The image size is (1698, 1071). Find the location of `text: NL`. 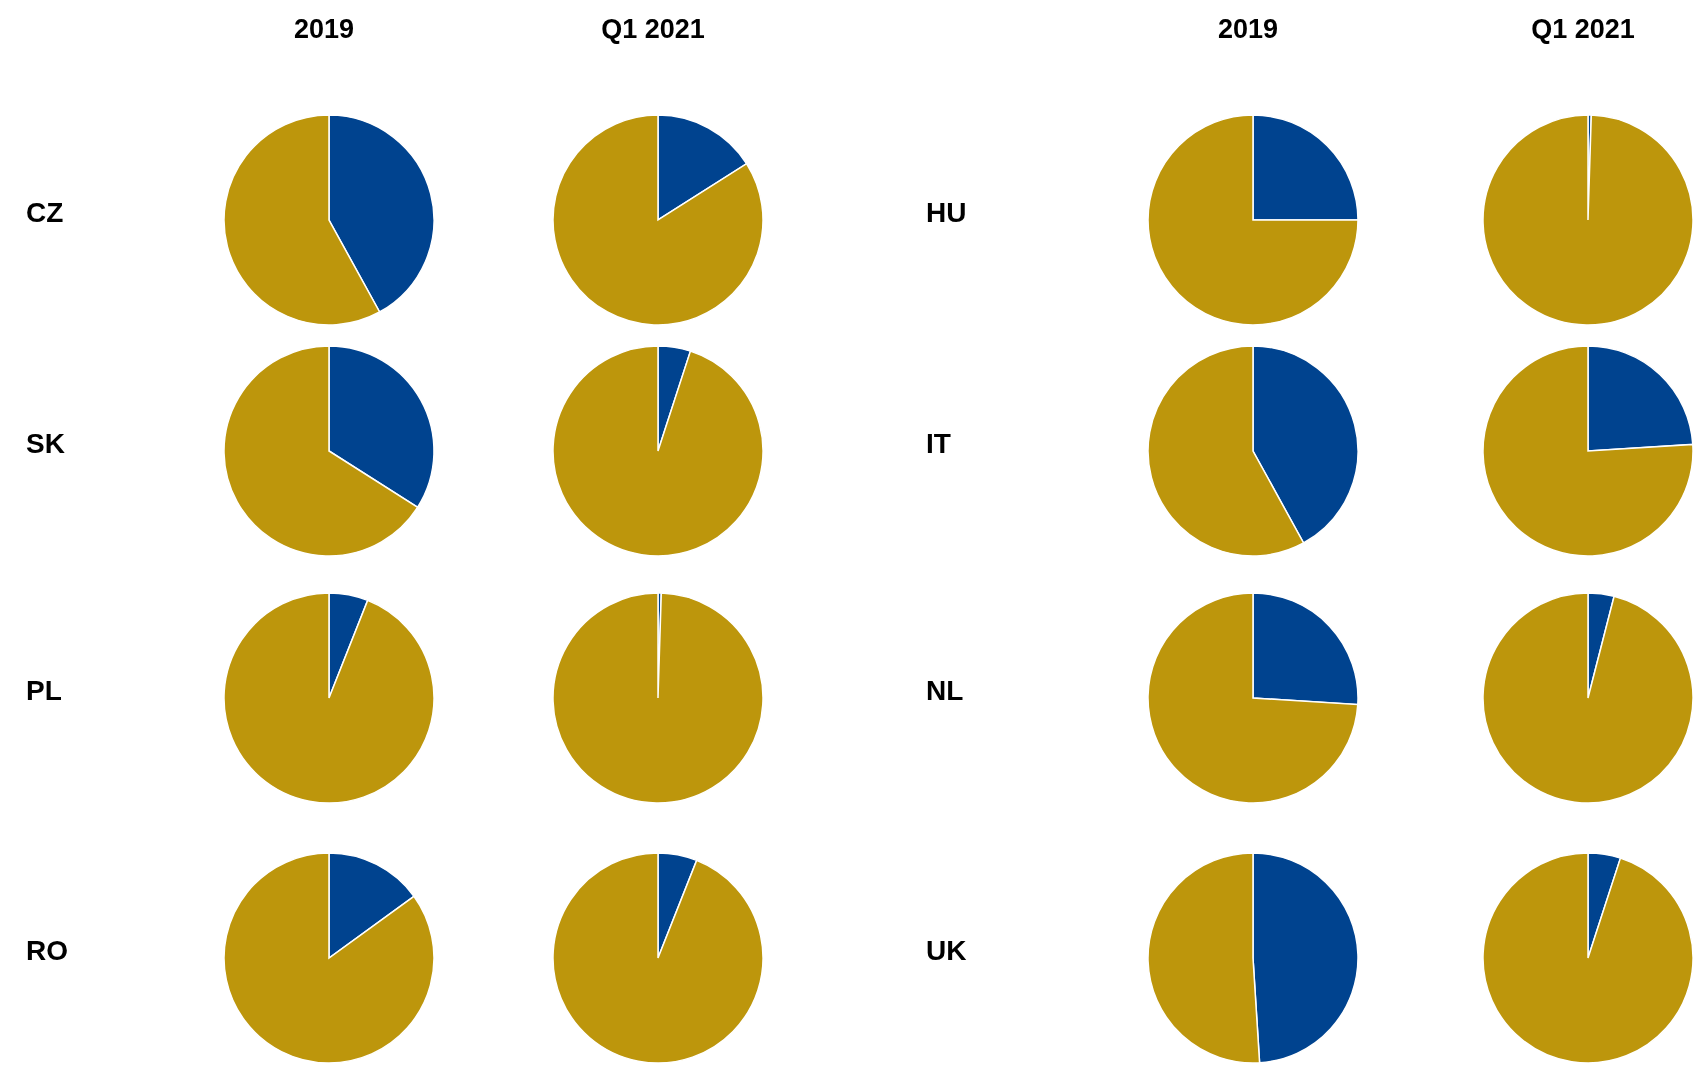

text: NL is located at coordinates (945, 691).